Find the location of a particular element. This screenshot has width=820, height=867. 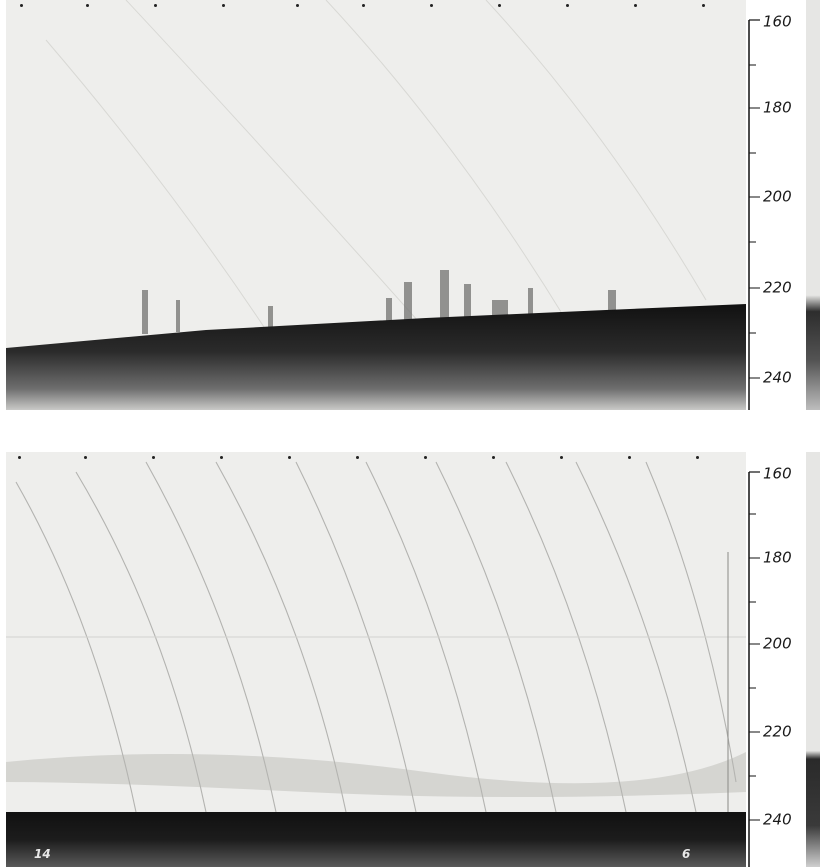

depth-scale-bottom: 160 180 200 220 240 is located at coordinates (783, 659).